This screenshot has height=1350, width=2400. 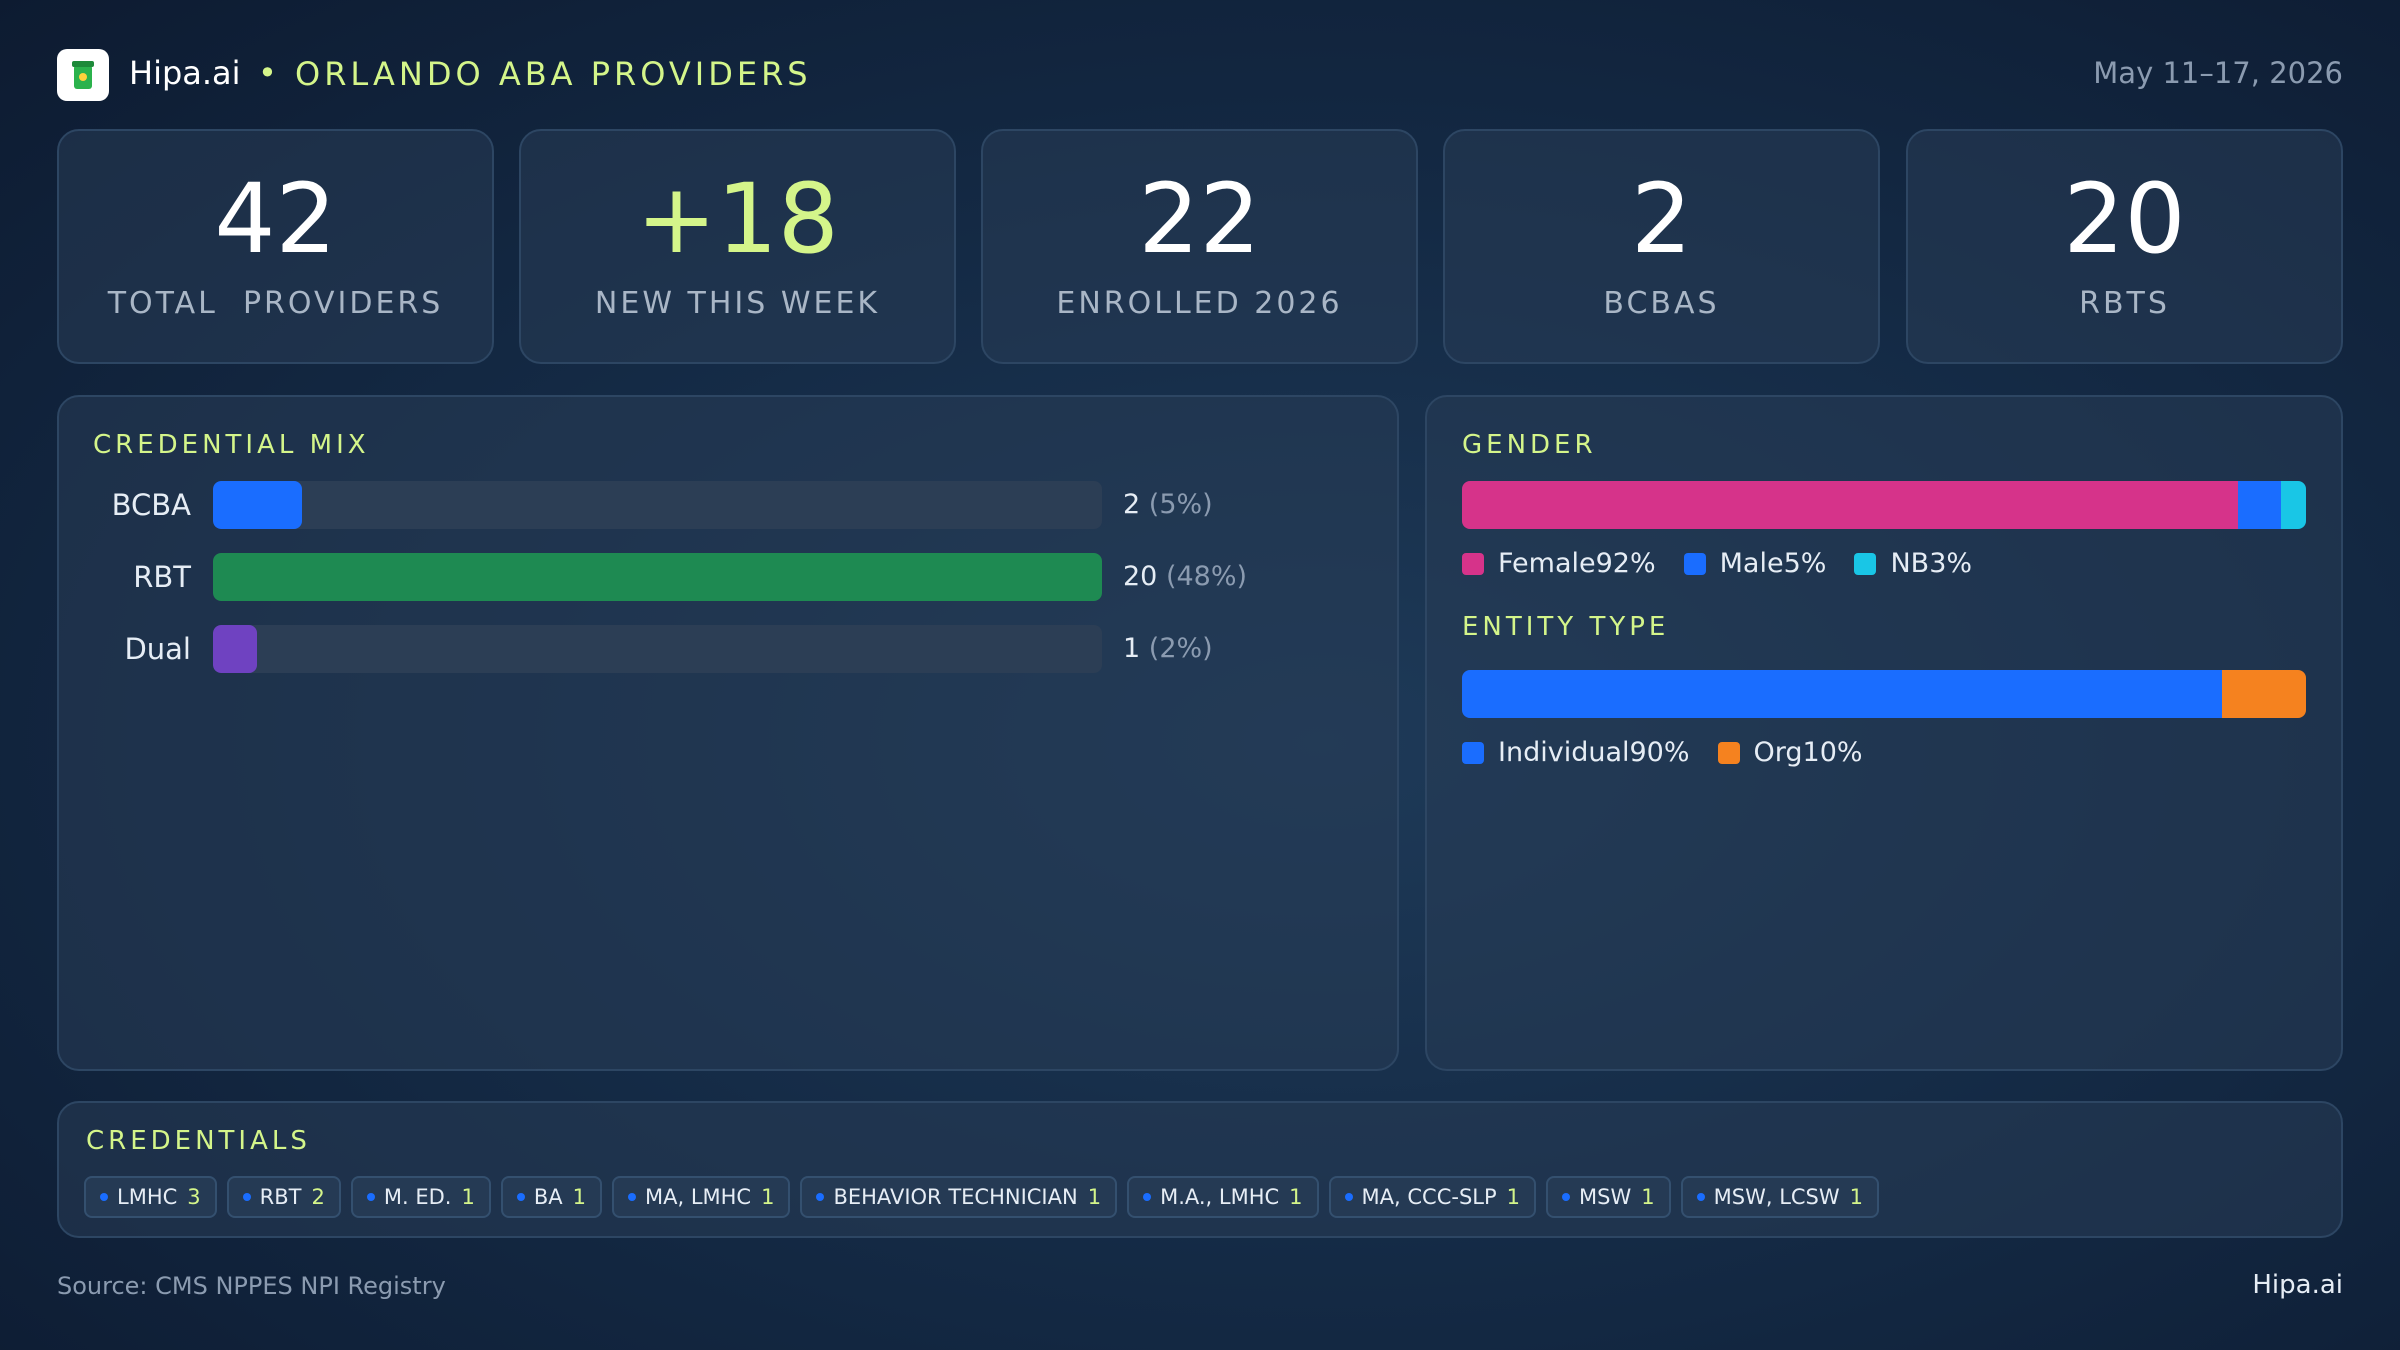 I want to click on kpi-card: 2 BCBAS, so click(x=1661, y=246).